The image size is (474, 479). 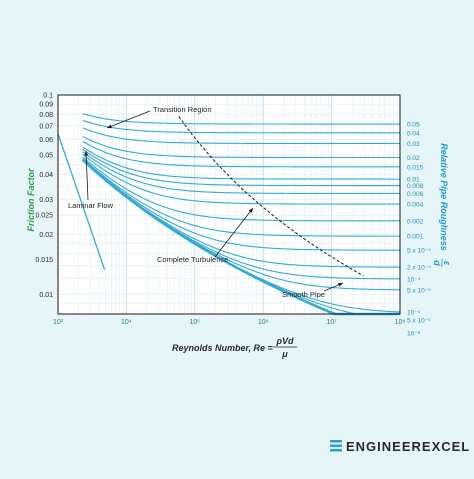 What do you see at coordinates (285, 341) in the screenshot?
I see `re-numerator: ρVd` at bounding box center [285, 341].